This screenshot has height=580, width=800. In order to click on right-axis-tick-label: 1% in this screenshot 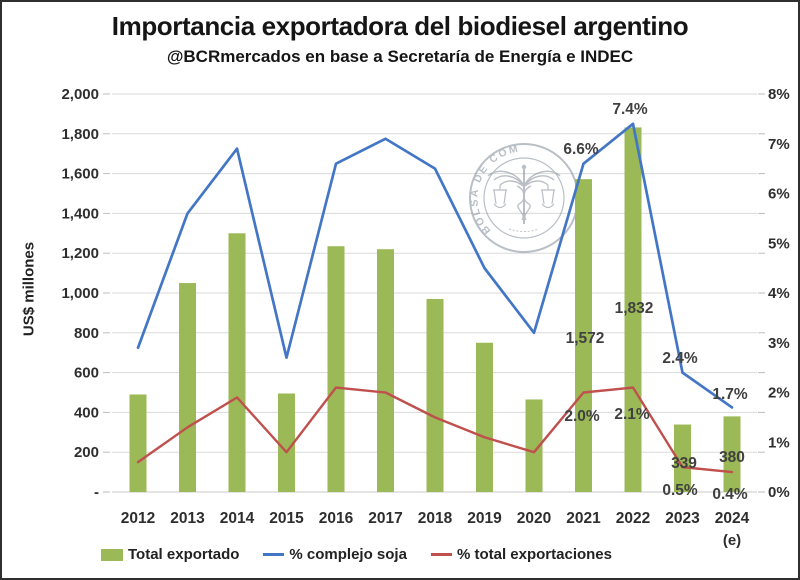, I will do `click(779, 442)`.